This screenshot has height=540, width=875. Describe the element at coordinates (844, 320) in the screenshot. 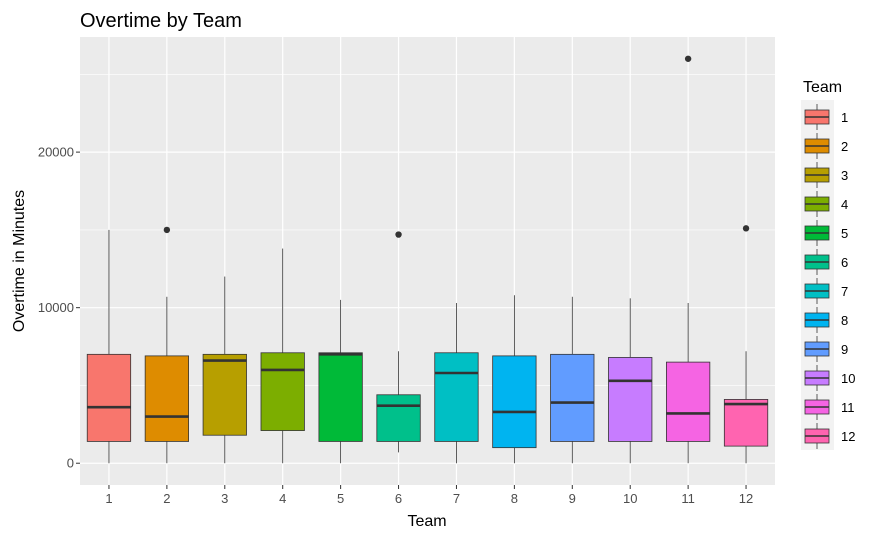

I see `legend-item-label: 8` at that location.